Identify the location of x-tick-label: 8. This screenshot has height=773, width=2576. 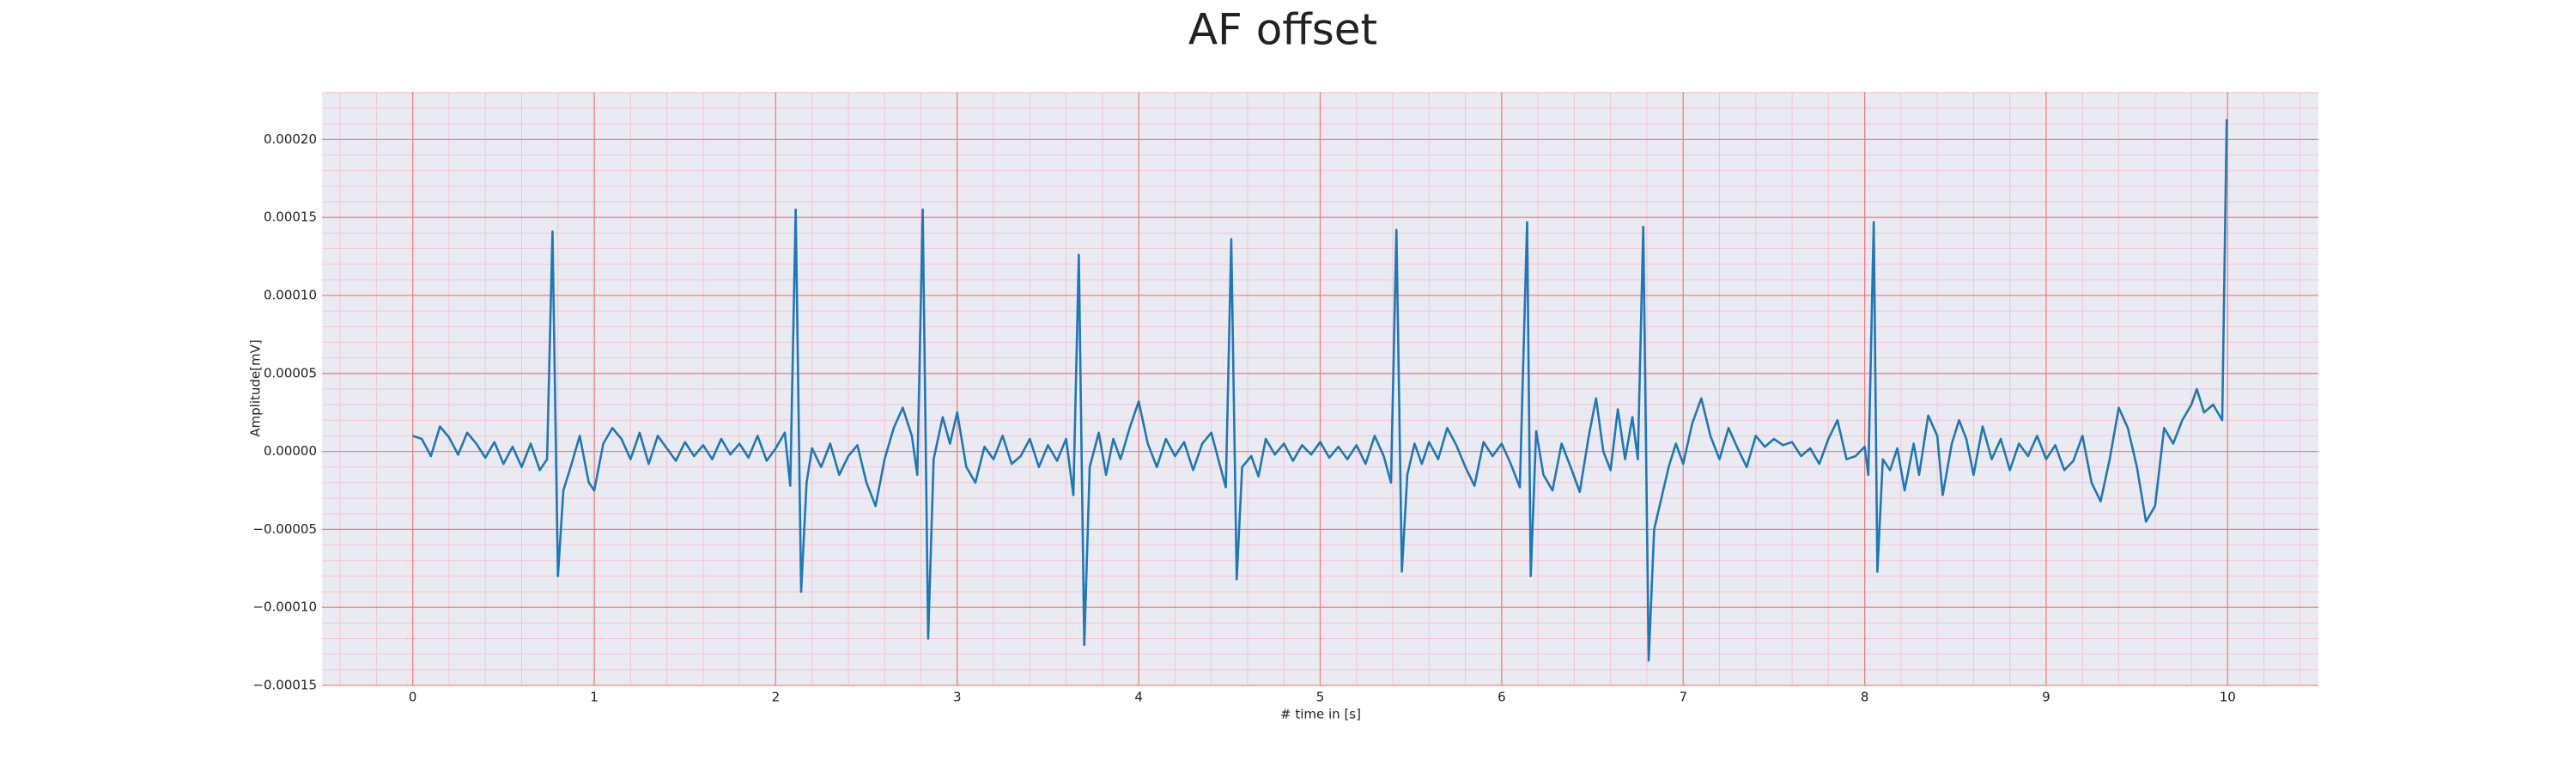
(1865, 697).